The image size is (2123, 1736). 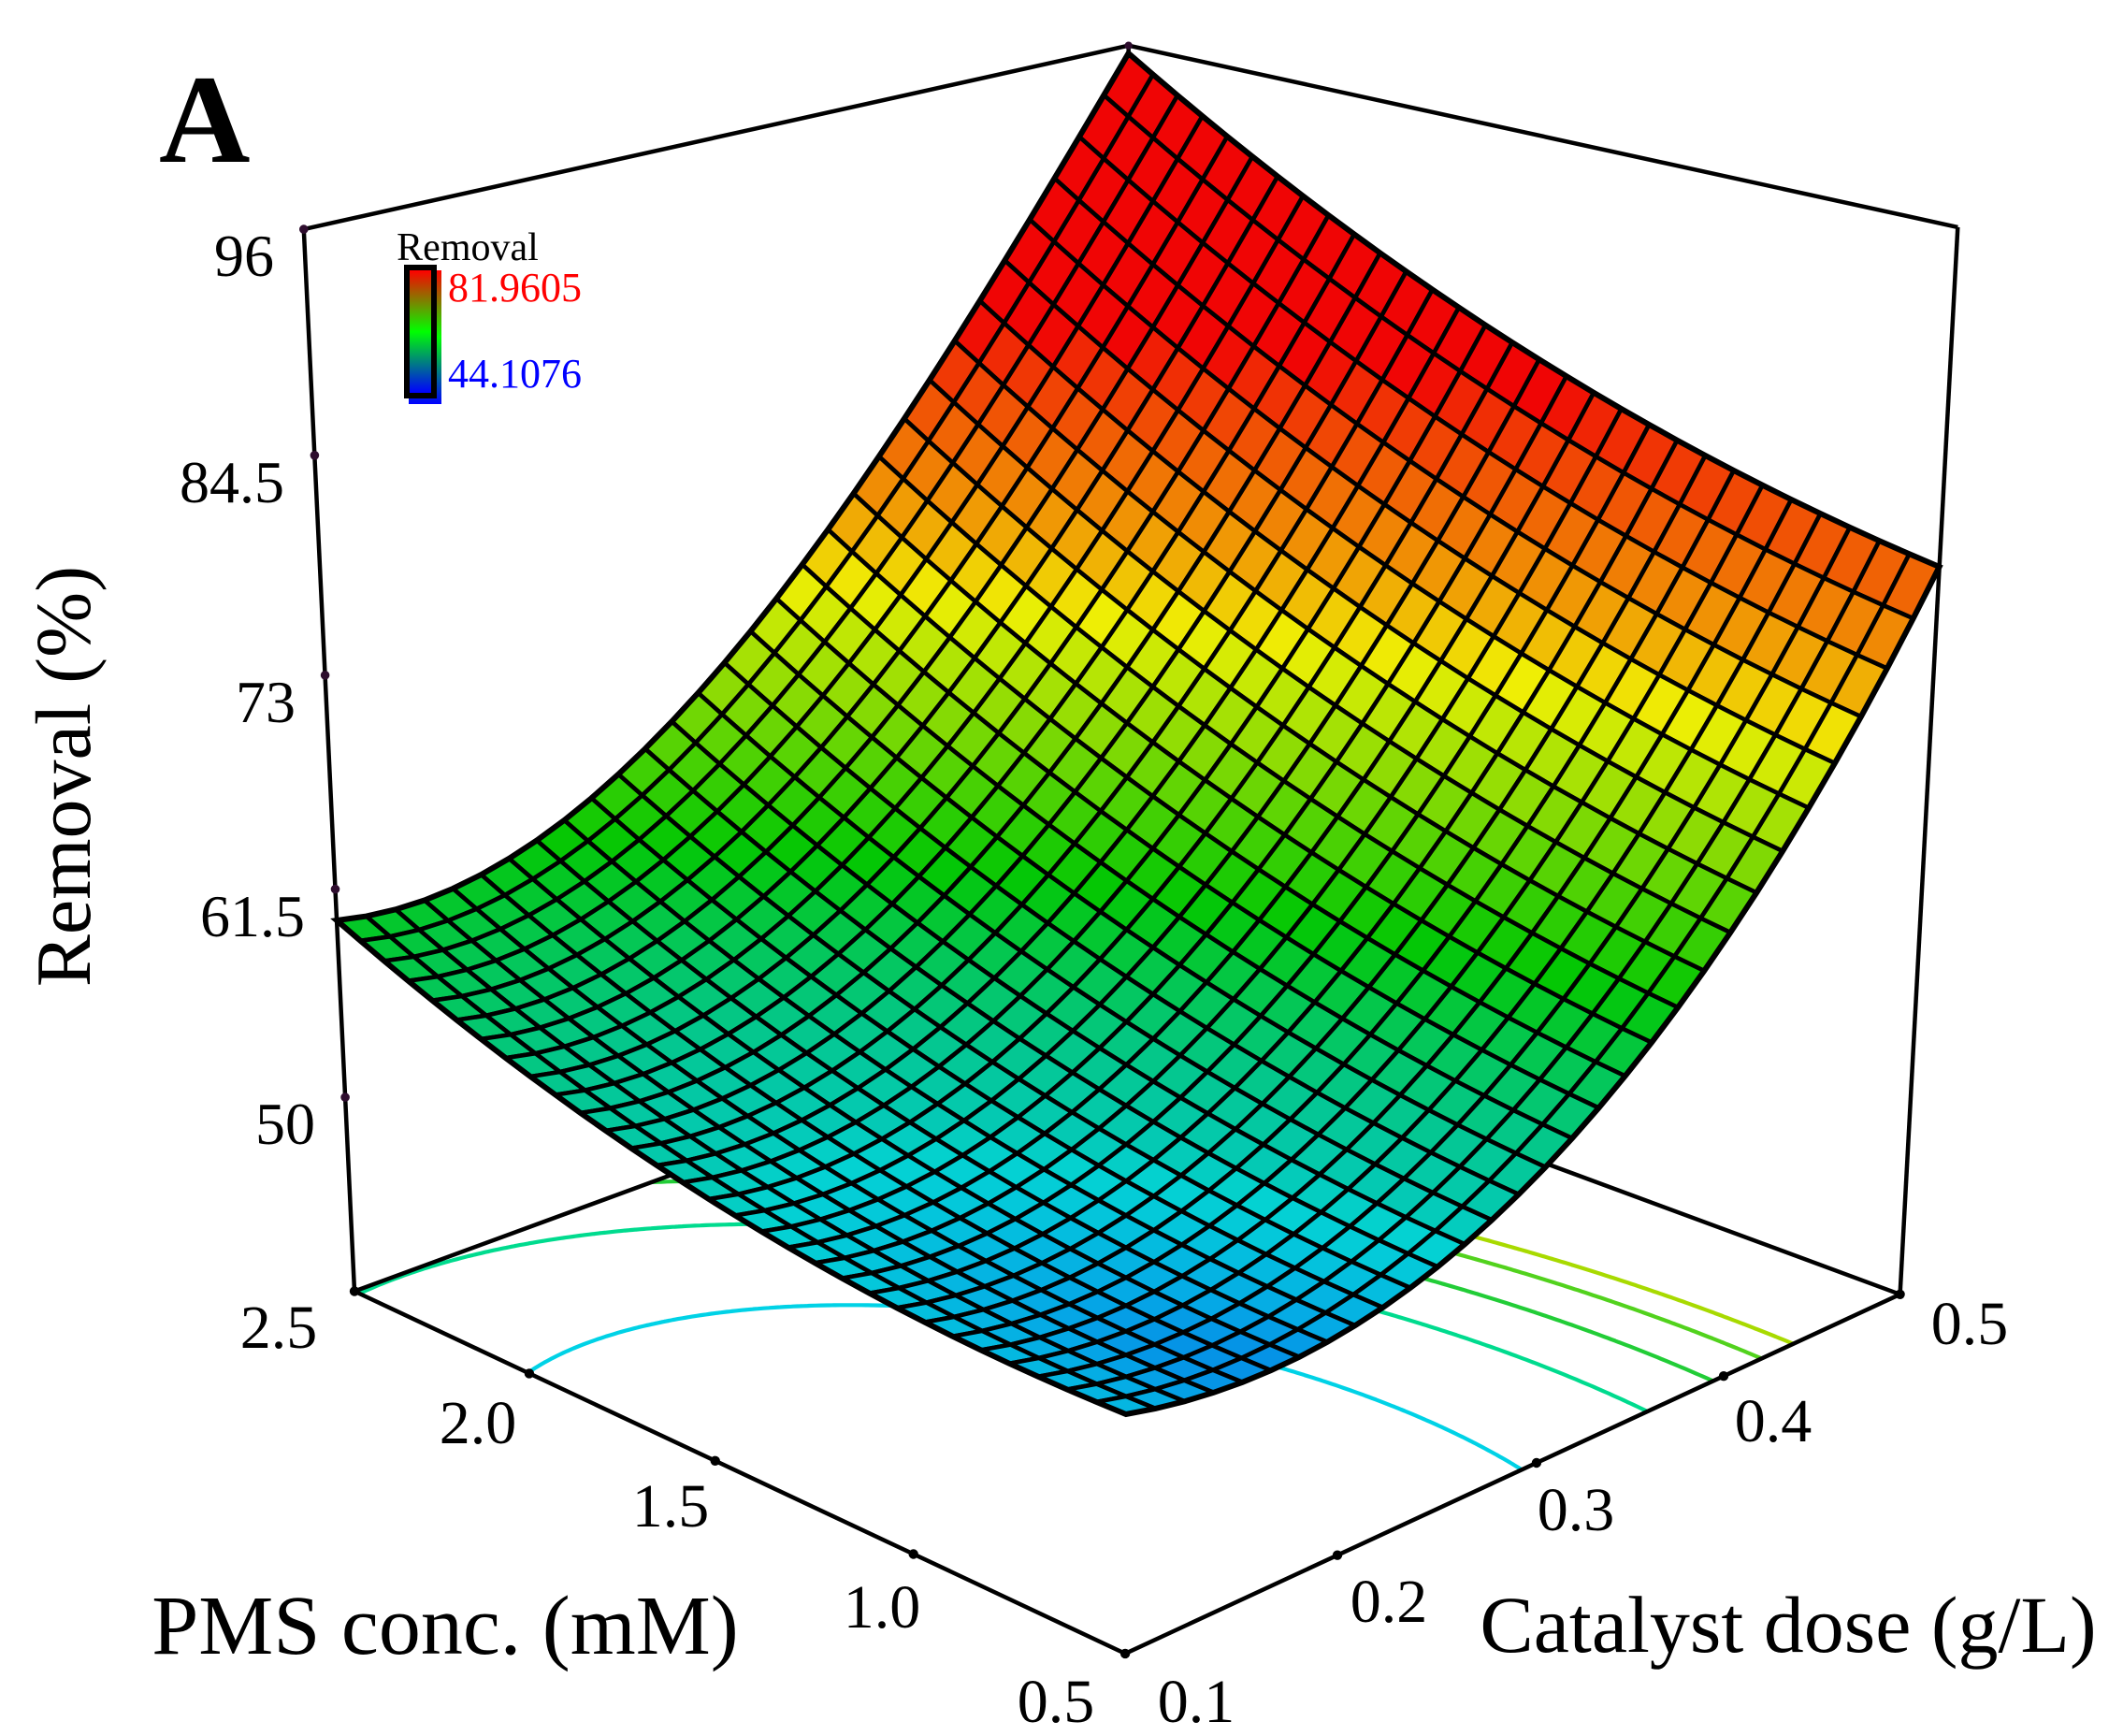 What do you see at coordinates (1576, 1510) in the screenshot?
I see `svg-text: 0.3` at bounding box center [1576, 1510].